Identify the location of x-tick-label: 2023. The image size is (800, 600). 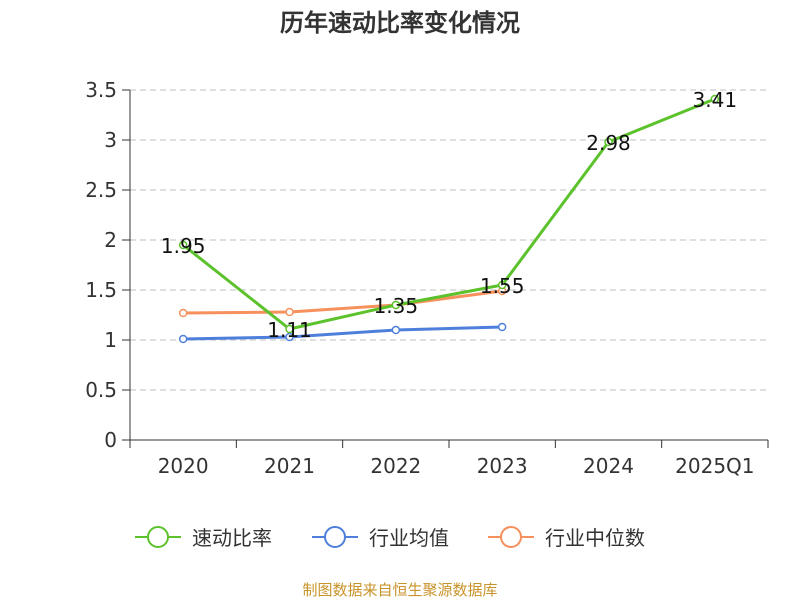
(502, 466).